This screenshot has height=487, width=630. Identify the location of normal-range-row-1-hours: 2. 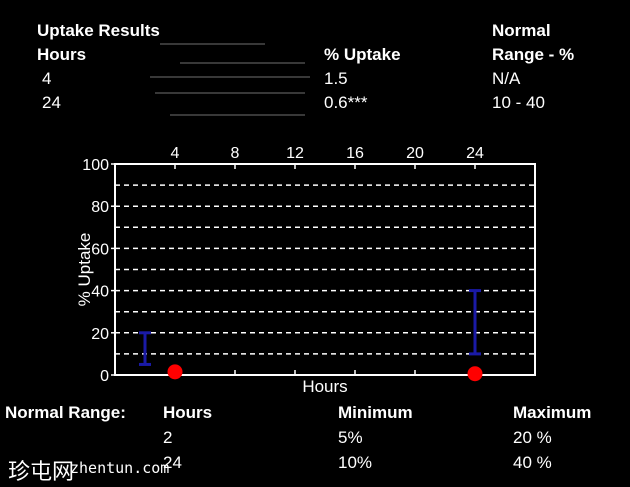
(168, 437).